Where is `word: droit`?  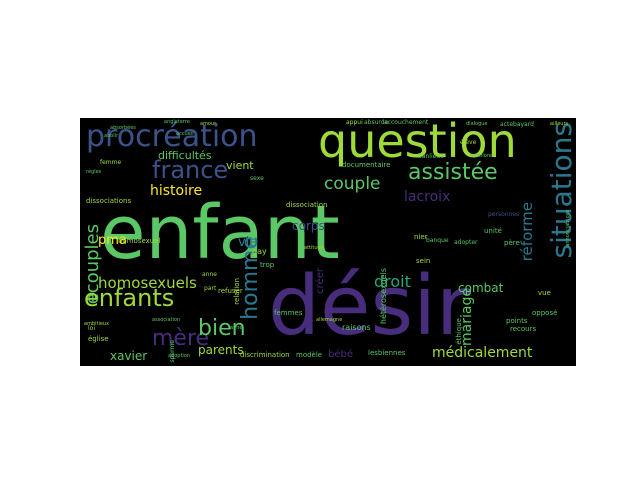 word: droit is located at coordinates (392, 281).